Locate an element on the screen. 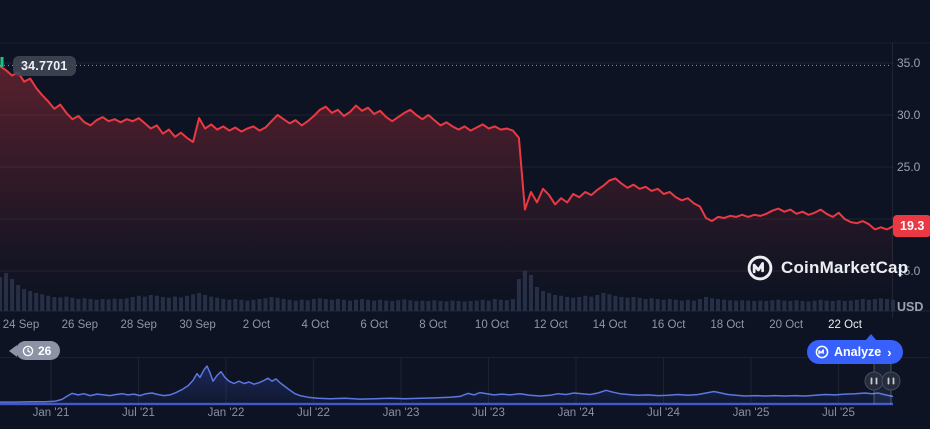 Image resolution: width=930 pixels, height=429 pixels. x-axis-label: 8 Oct is located at coordinates (433, 325).